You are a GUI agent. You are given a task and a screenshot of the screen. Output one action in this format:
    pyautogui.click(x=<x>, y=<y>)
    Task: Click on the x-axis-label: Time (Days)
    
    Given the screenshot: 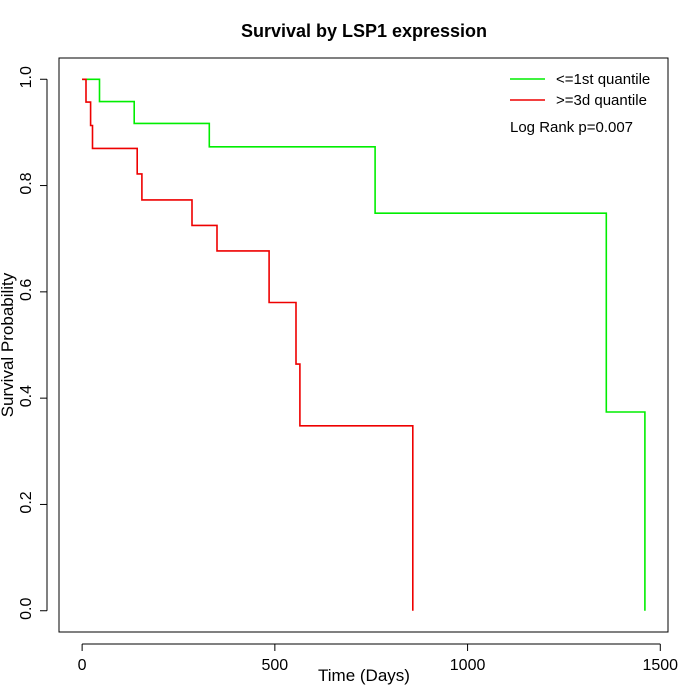 What is the action you would take?
    pyautogui.click(x=364, y=675)
    